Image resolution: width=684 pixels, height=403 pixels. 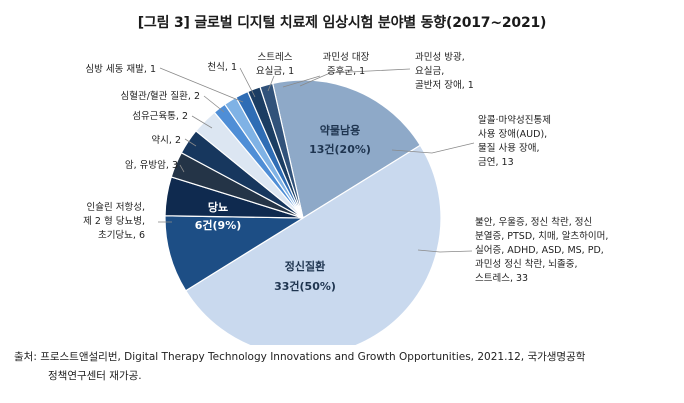 What do you see at coordinates (271, 83) in the screenshot?
I see `leader-line-incontinence` at bounding box center [271, 83].